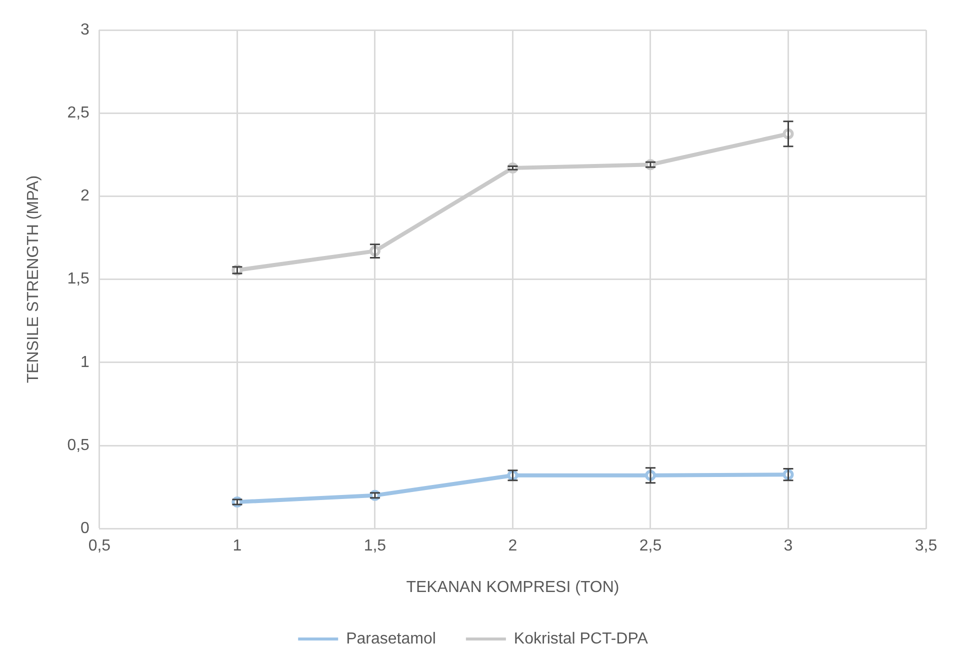  Describe the element at coordinates (513, 546) in the screenshot. I see `x-tick-label: 2` at that location.